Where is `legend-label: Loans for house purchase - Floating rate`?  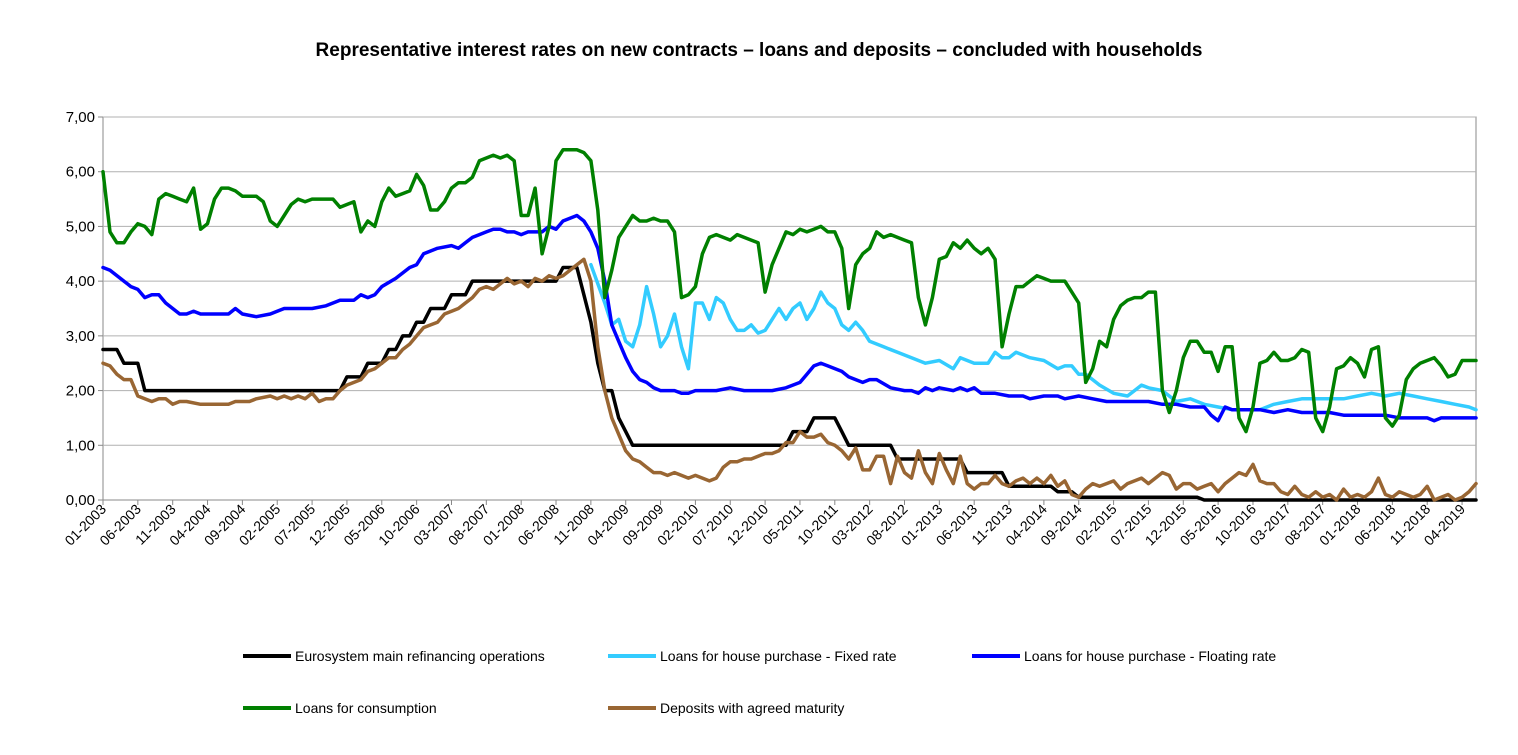 legend-label: Loans for house purchase - Floating rate is located at coordinates (1150, 656).